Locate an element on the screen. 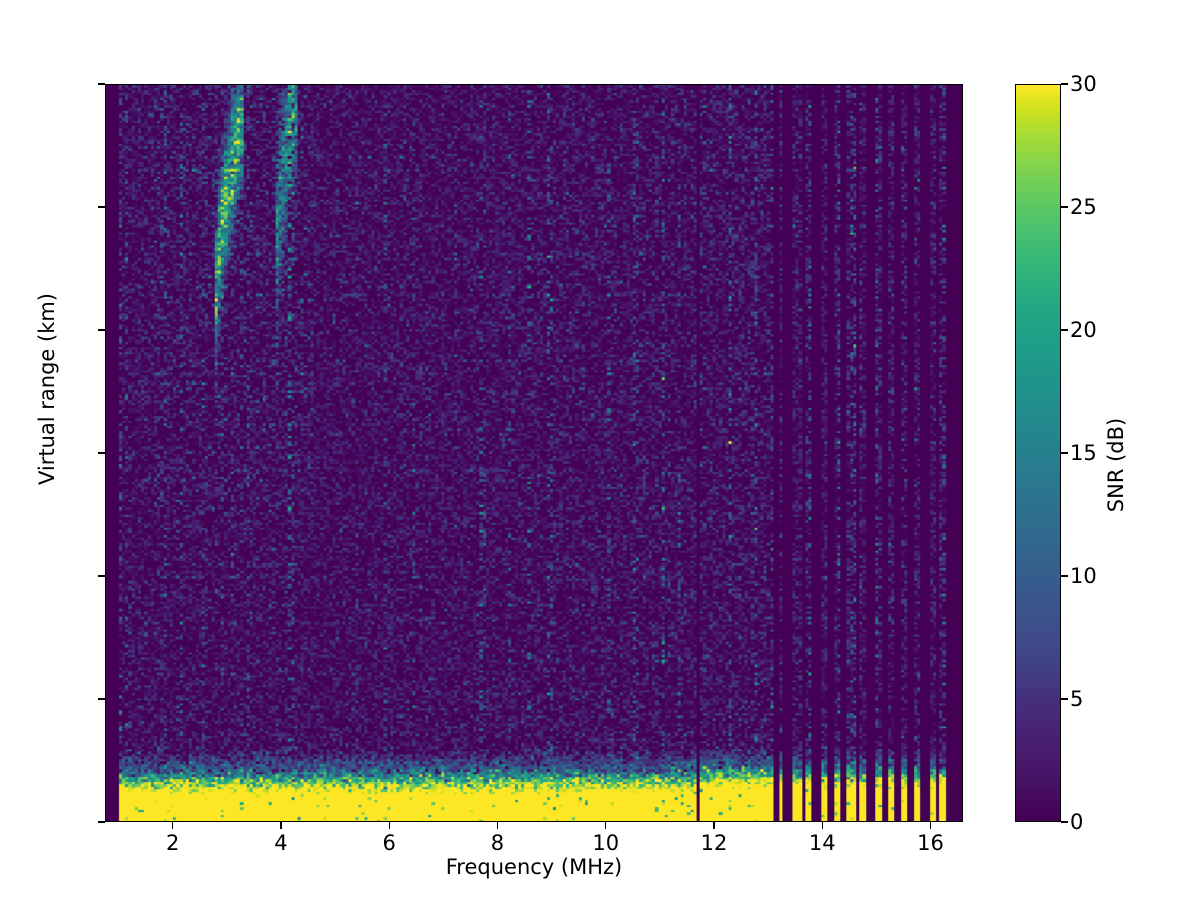 This screenshot has width=1200, height=900. x-tick-label: 4 is located at coordinates (281, 843).